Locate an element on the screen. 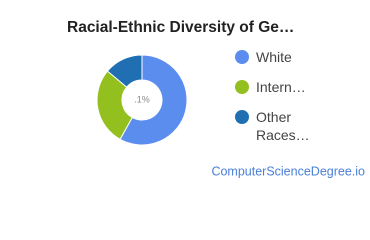 This screenshot has height=240, width=370. footer: ComputerScienceDegree.io is located at coordinates (288, 171).